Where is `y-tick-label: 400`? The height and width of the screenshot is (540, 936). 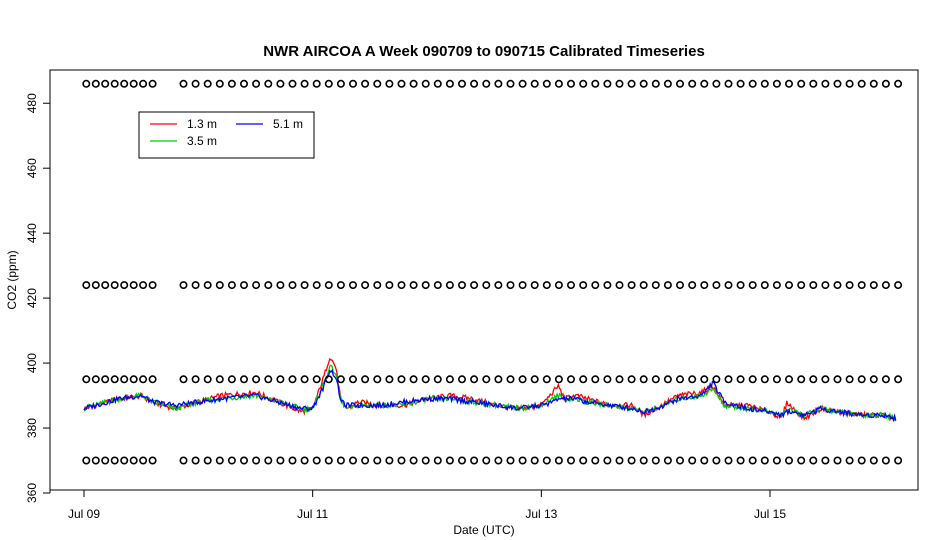 y-tick-label: 400 is located at coordinates (32, 363).